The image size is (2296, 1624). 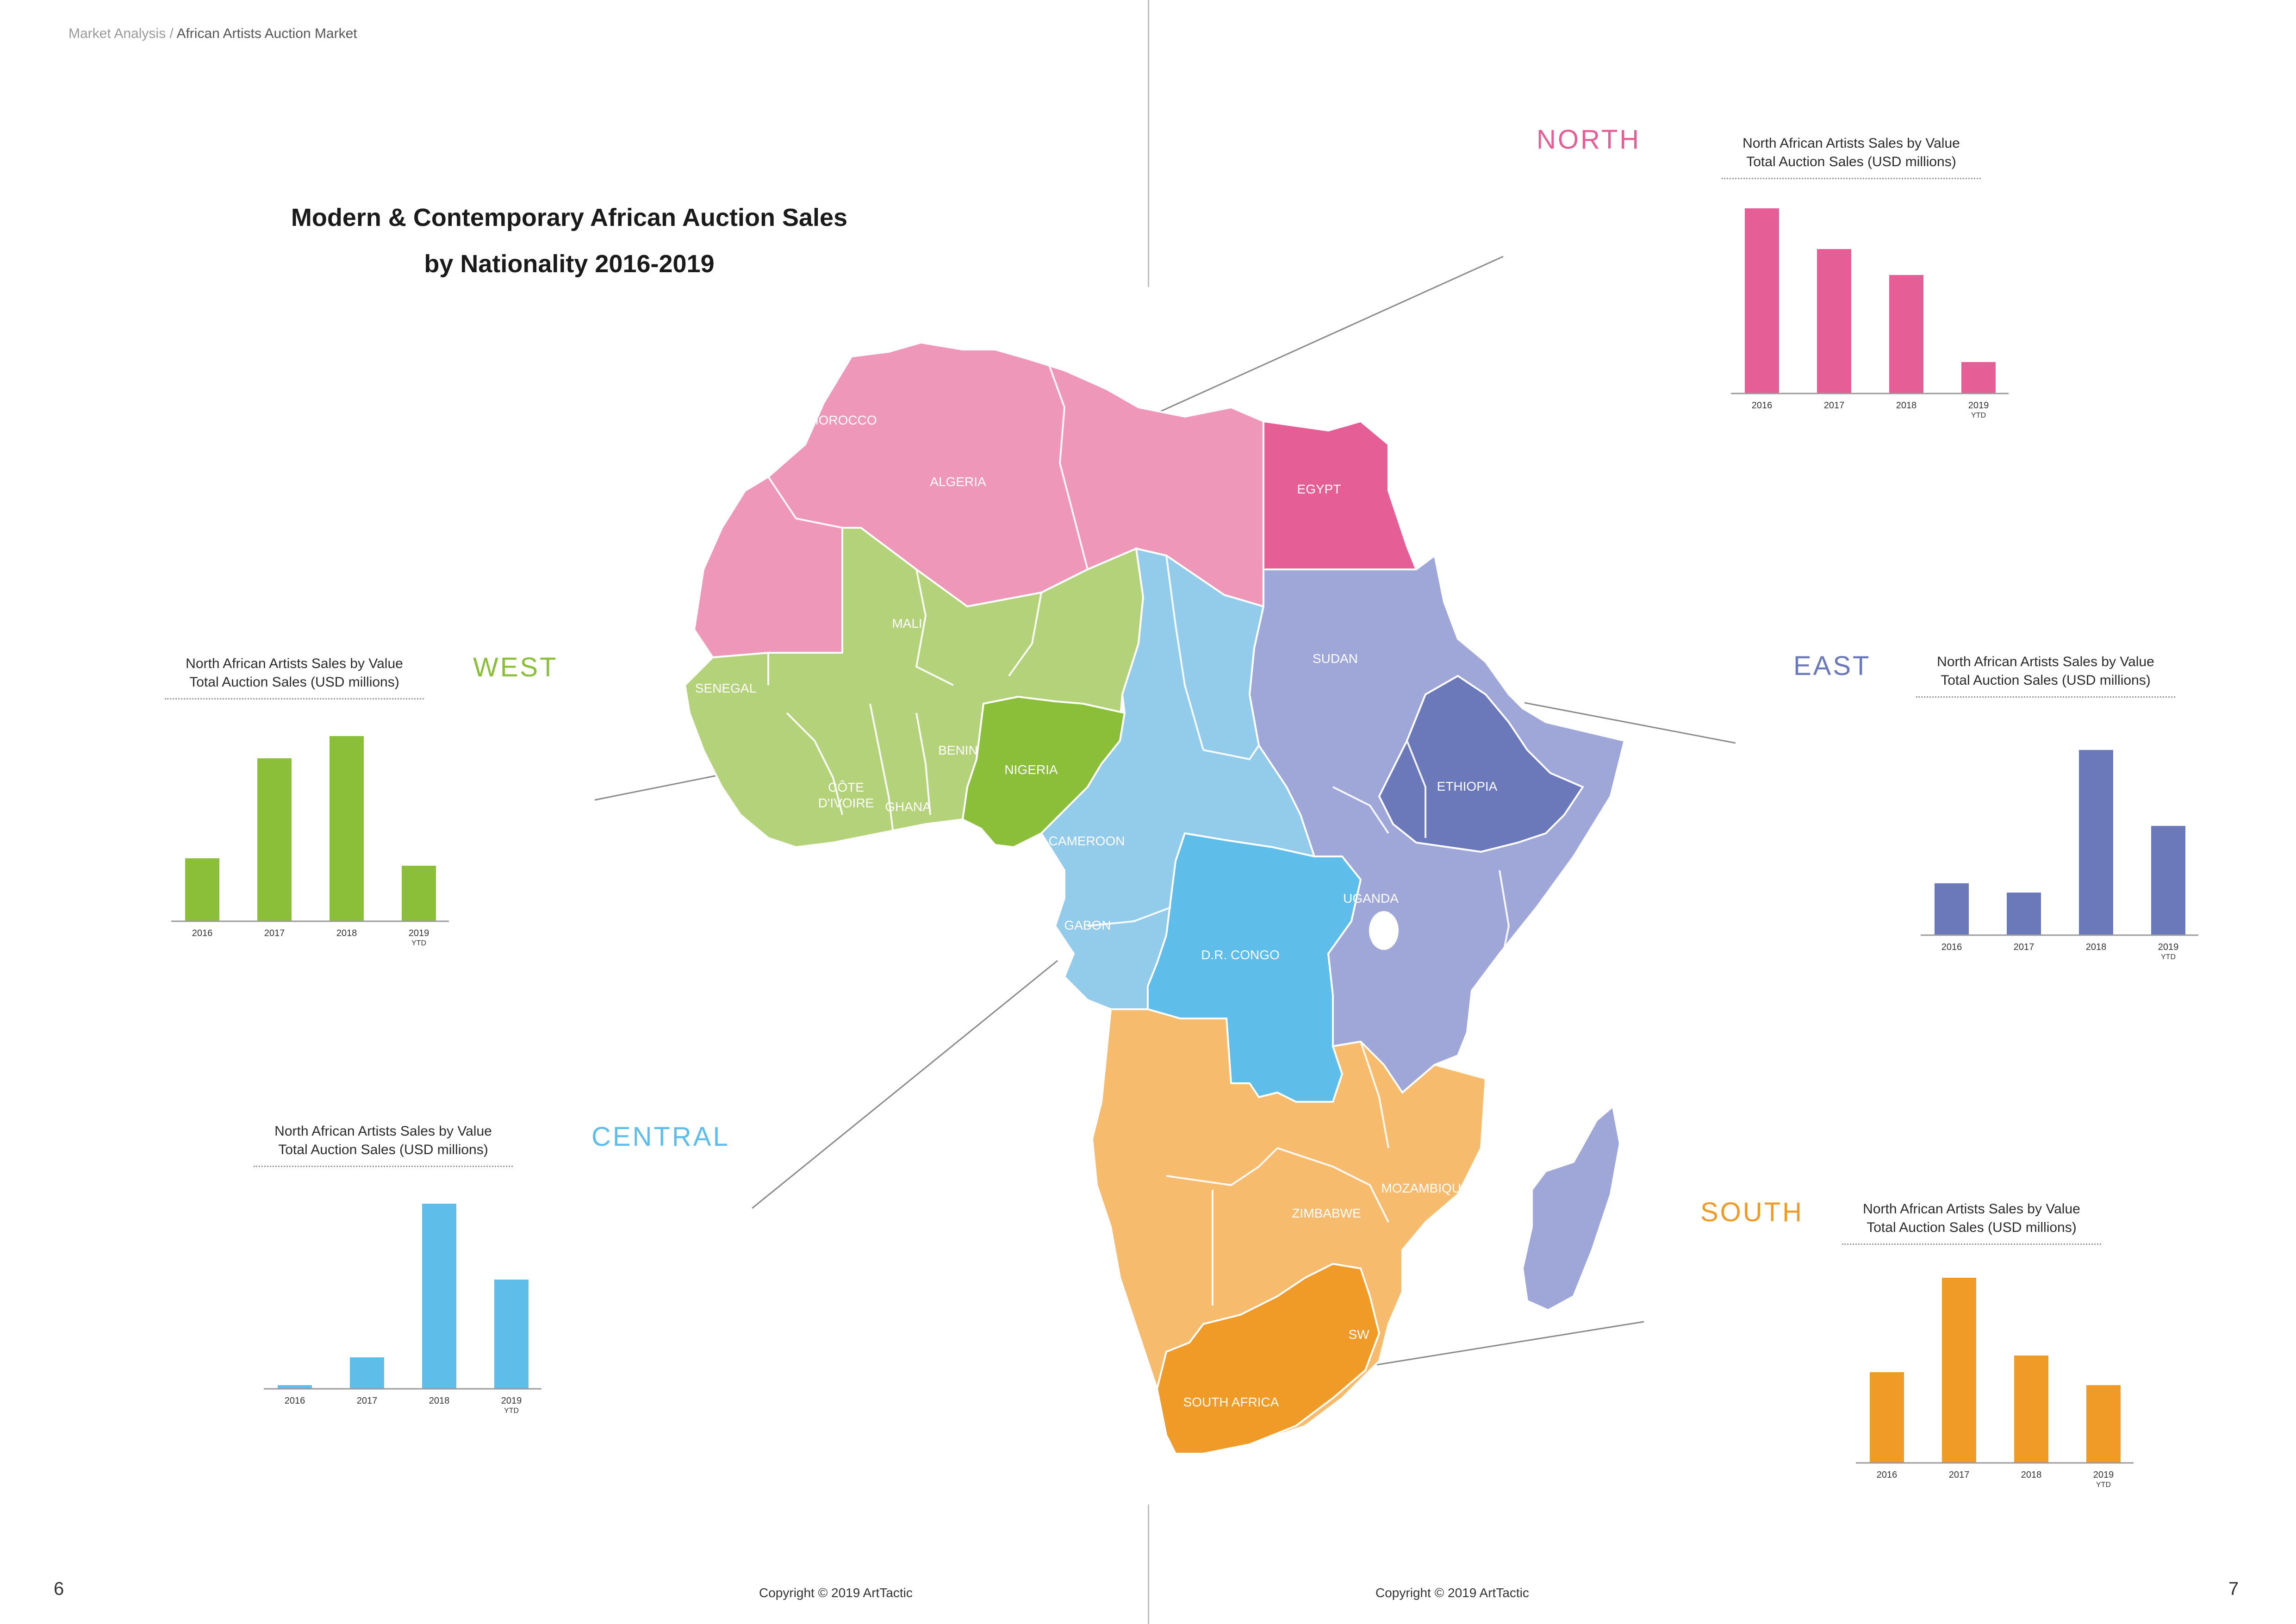 I want to click on chart-east-bar-2017, so click(x=2024, y=914).